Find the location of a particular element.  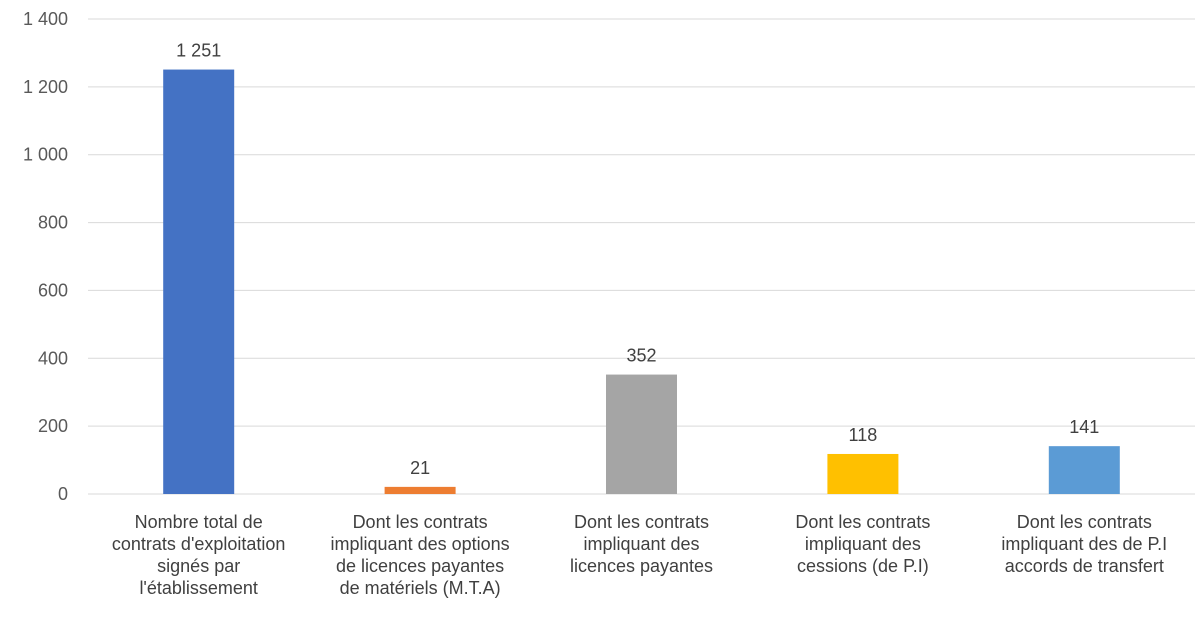

y-tick-label: 600 is located at coordinates (53, 290).